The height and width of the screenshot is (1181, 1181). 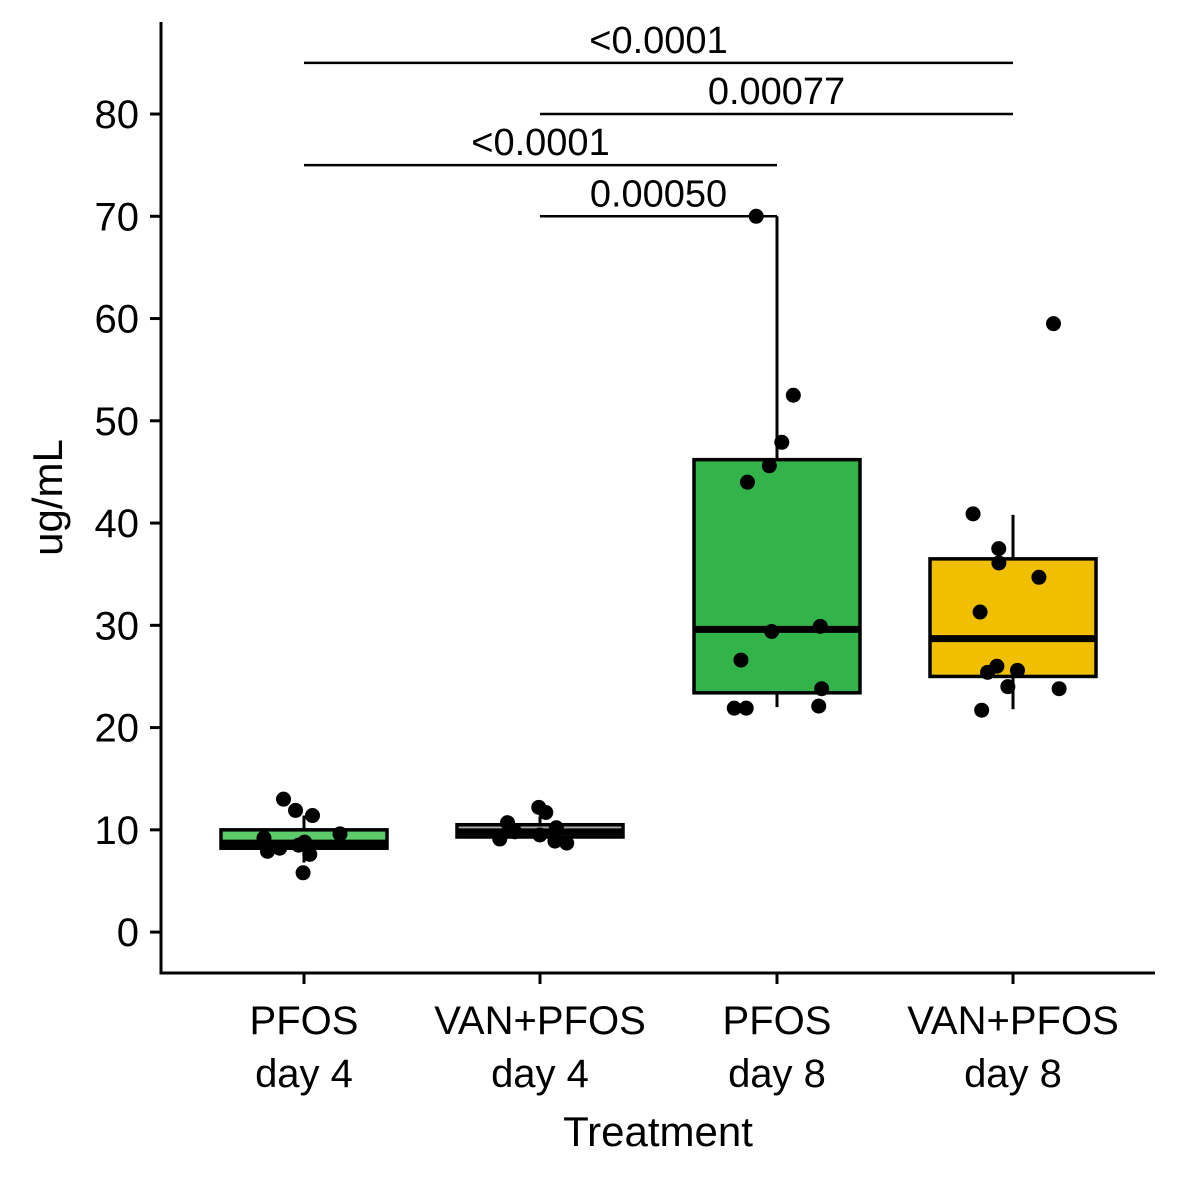 I want to click on y-tick-label: 30, so click(x=117, y=626).